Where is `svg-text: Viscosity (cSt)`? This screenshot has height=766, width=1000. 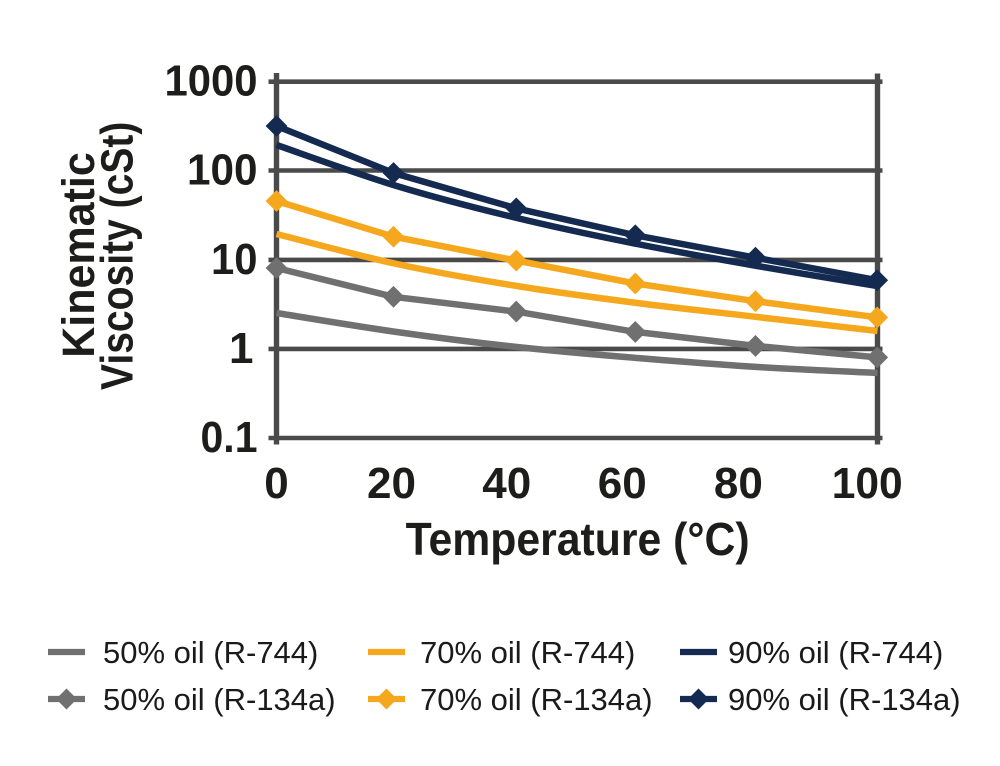
svg-text: Viscosity (cSt) is located at coordinates (117, 256).